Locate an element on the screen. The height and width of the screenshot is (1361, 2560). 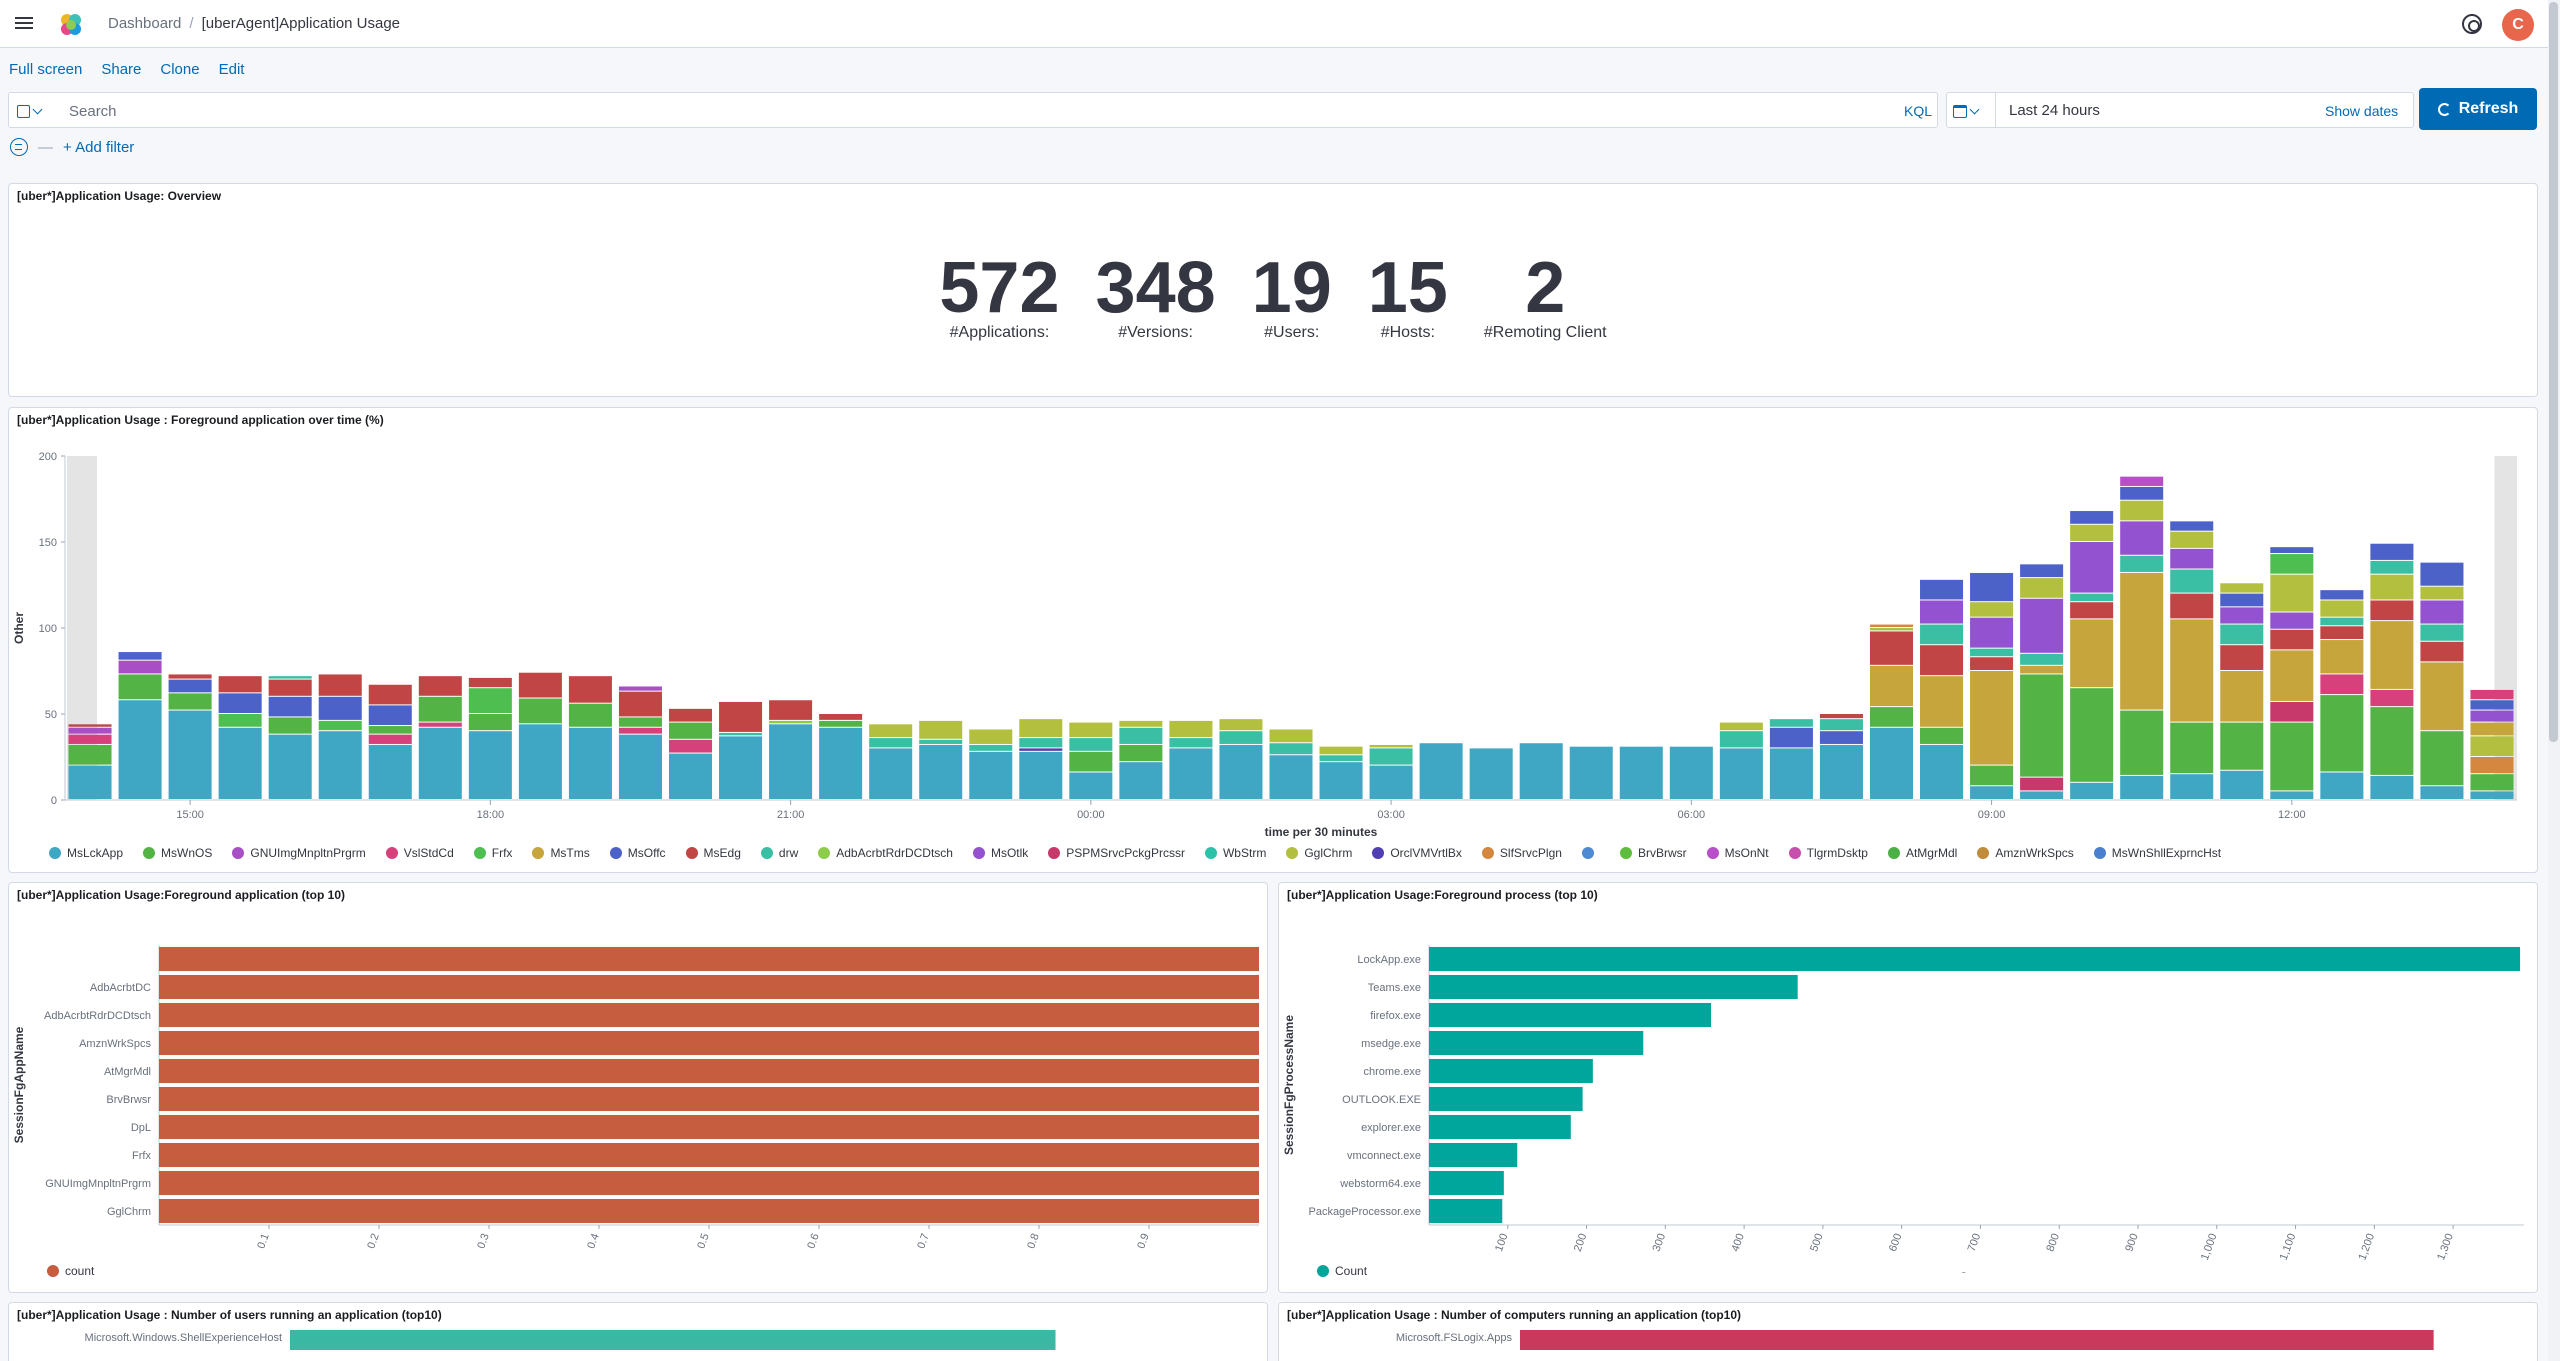
legend-item: AdbAcrbtRdrDCDtsch is located at coordinates (885, 853).